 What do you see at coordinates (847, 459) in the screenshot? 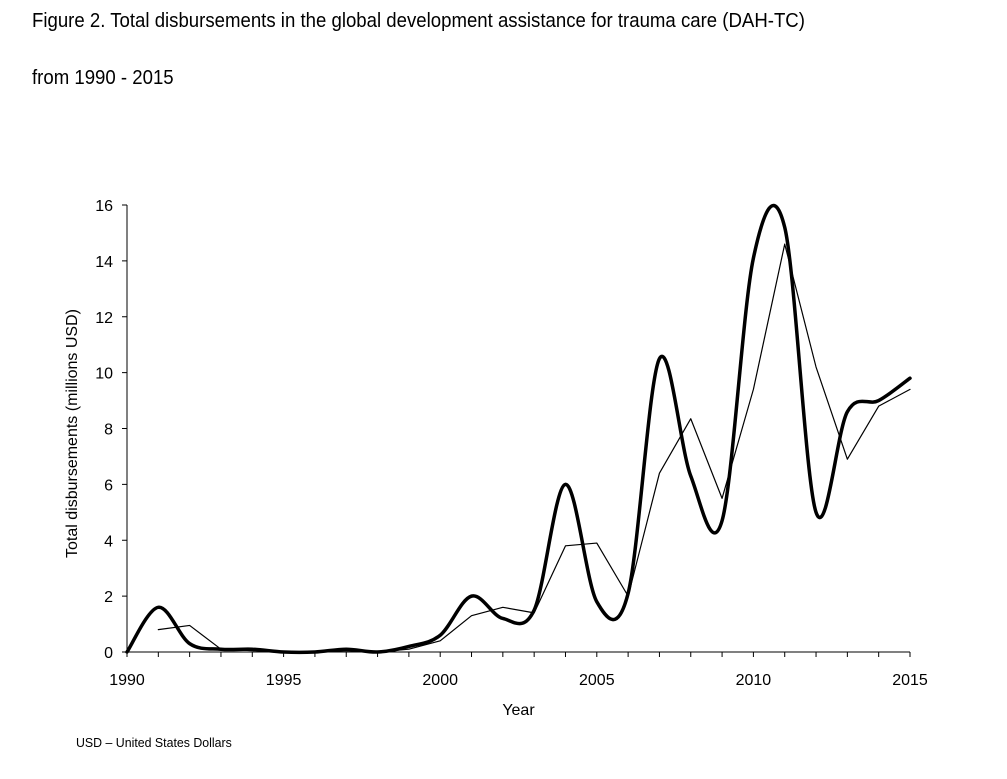
I see `data-point-s2-2013` at bounding box center [847, 459].